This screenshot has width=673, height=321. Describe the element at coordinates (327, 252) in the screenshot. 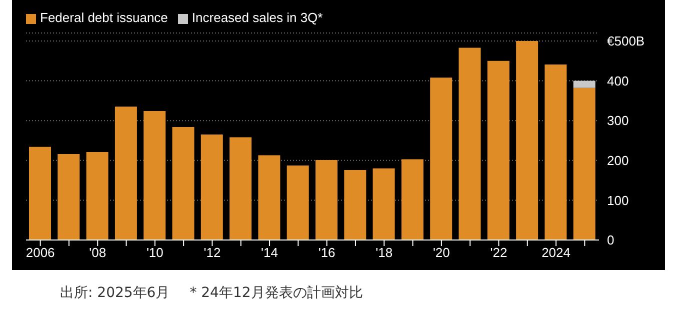

I see `x-tick-label: '16` at that location.